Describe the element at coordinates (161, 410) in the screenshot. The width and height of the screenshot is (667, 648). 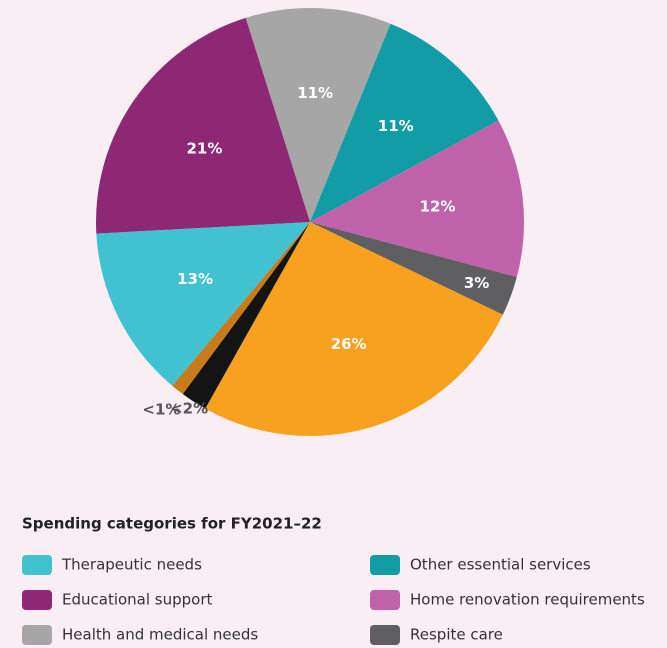
I see `slice-label: <1%` at that location.